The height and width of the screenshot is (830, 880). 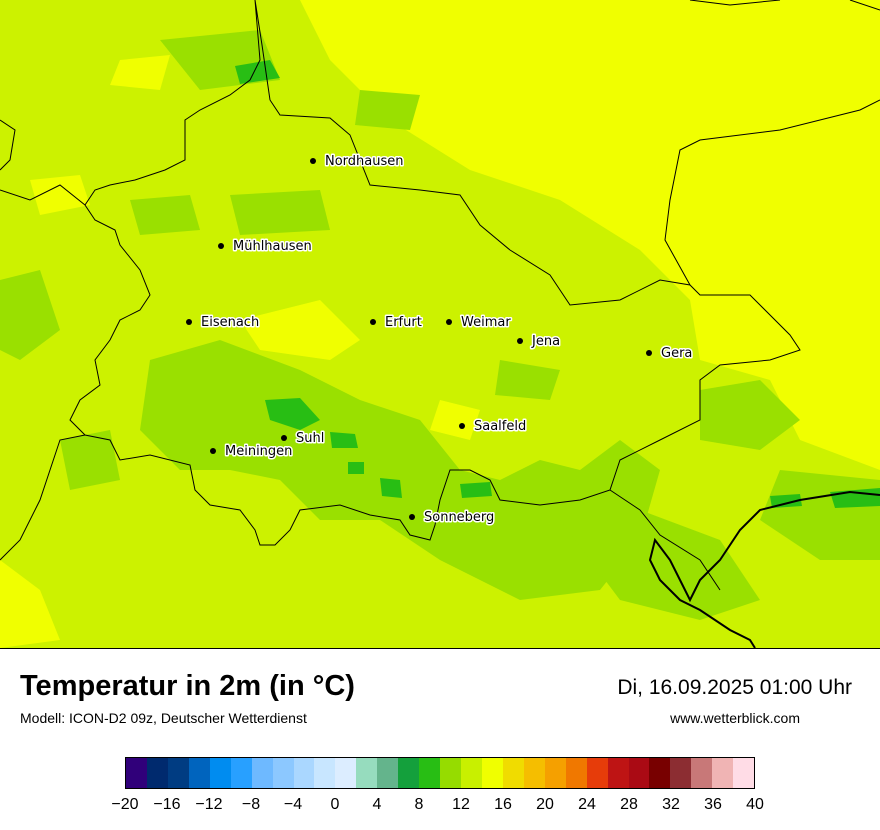 What do you see at coordinates (125, 804) in the screenshot?
I see `color-scale-tick-label: −20` at bounding box center [125, 804].